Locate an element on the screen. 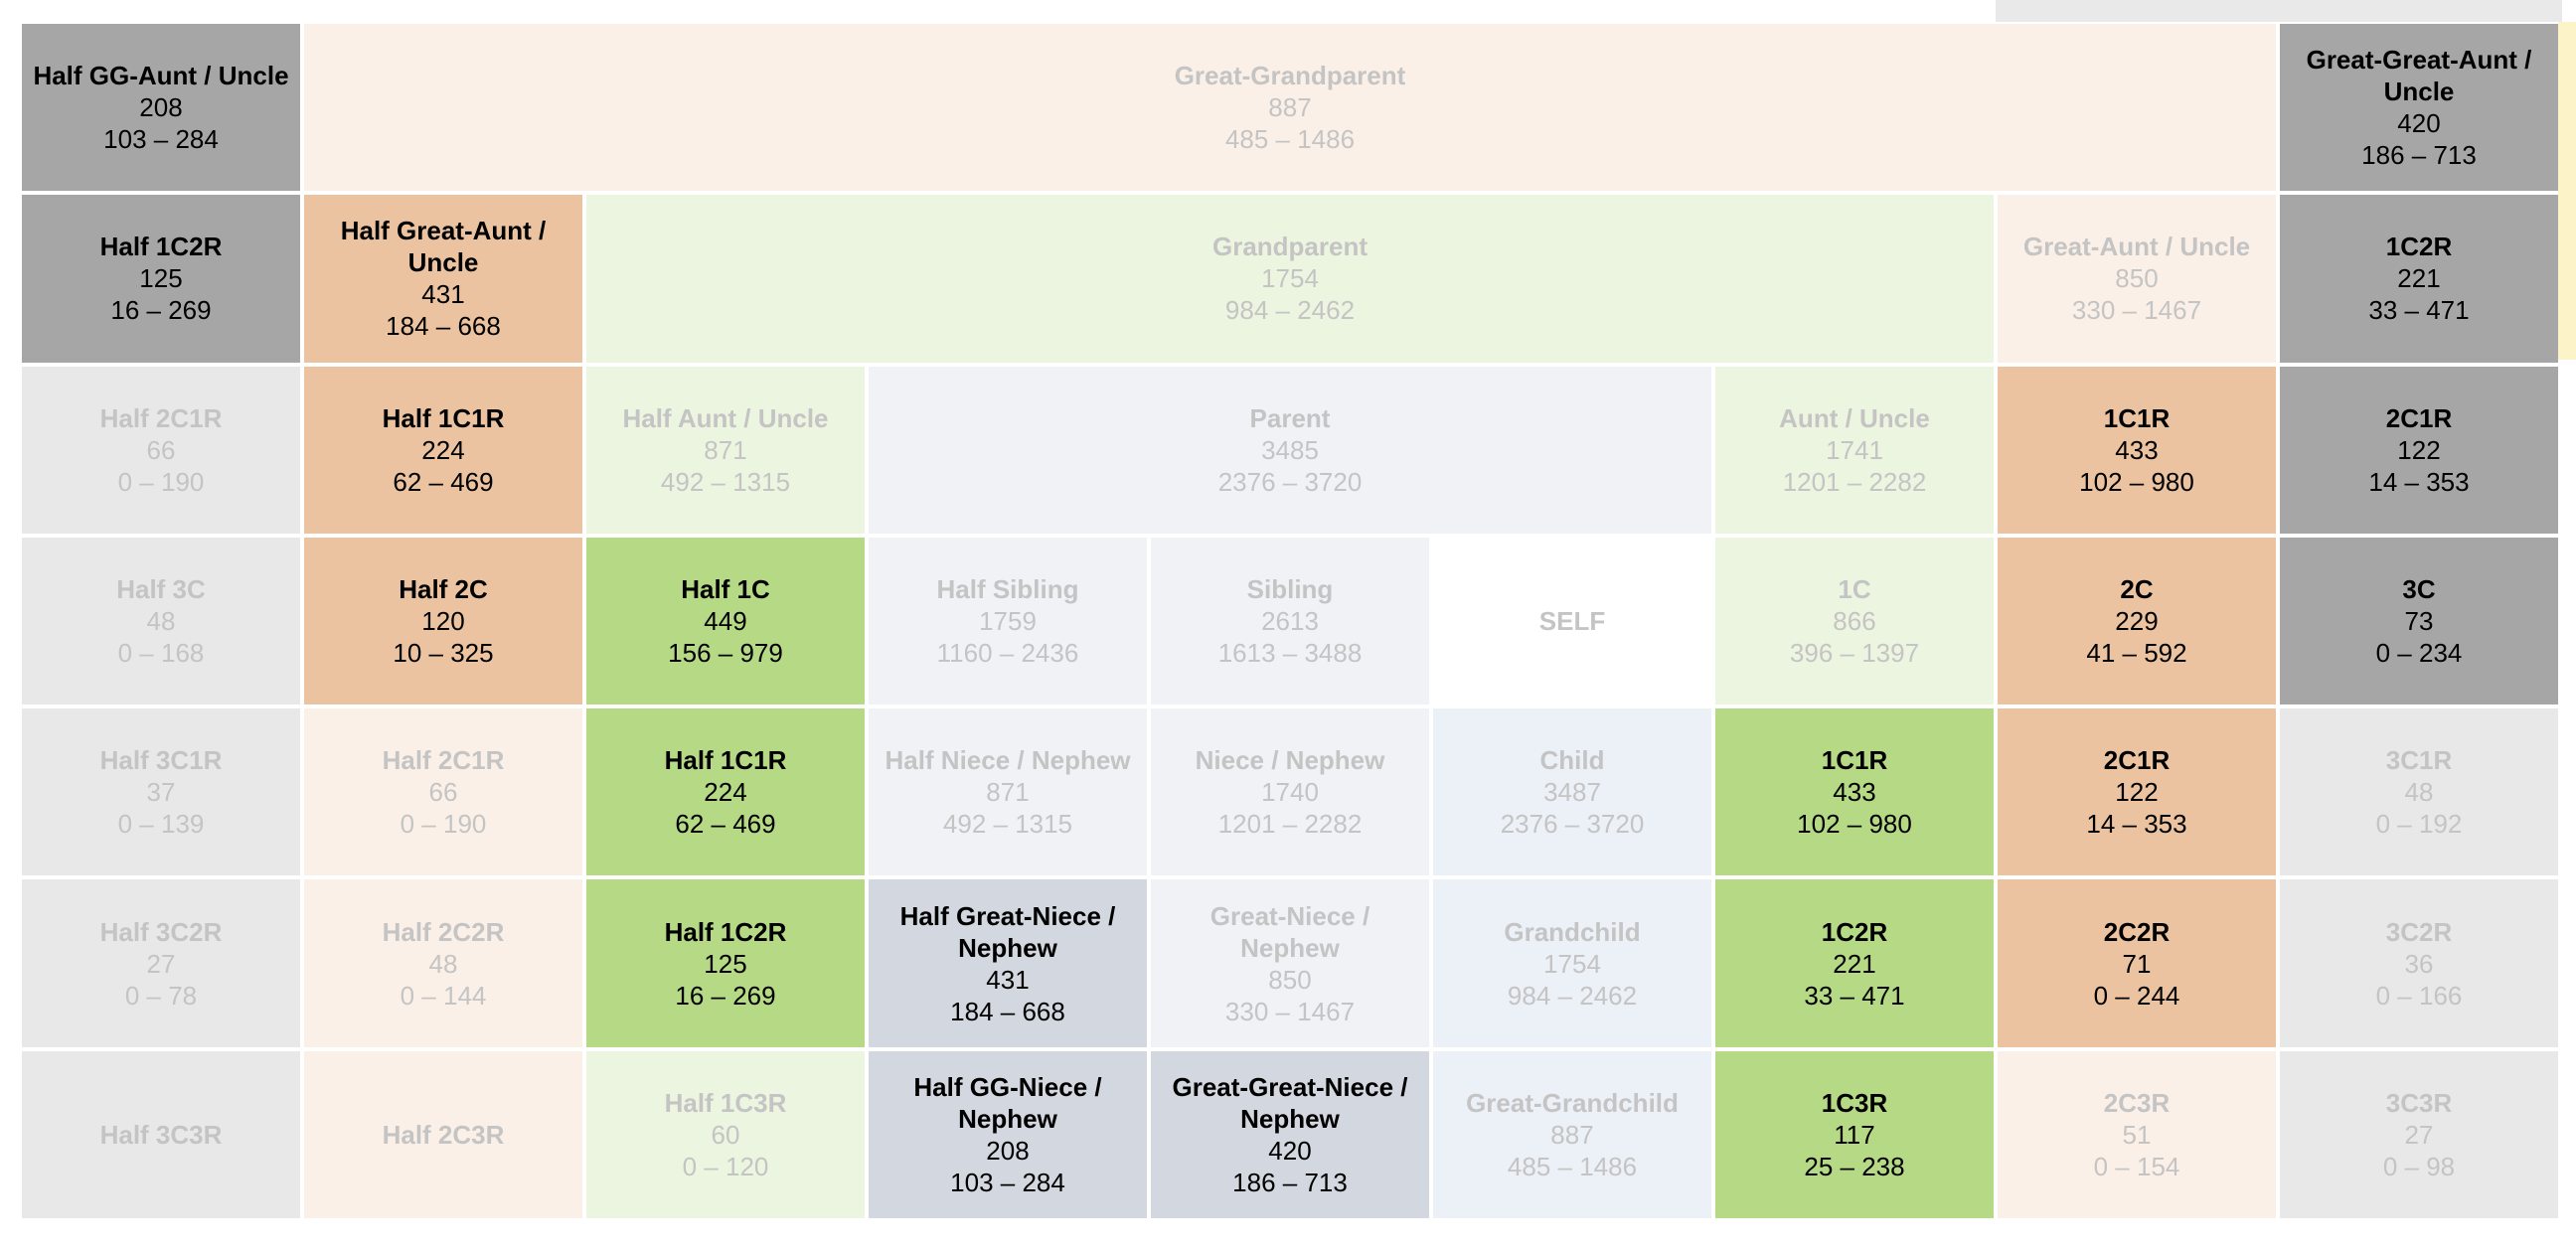  cell-half-1c1r: Half 1C1R 224 62 – 469 is located at coordinates (443, 450).